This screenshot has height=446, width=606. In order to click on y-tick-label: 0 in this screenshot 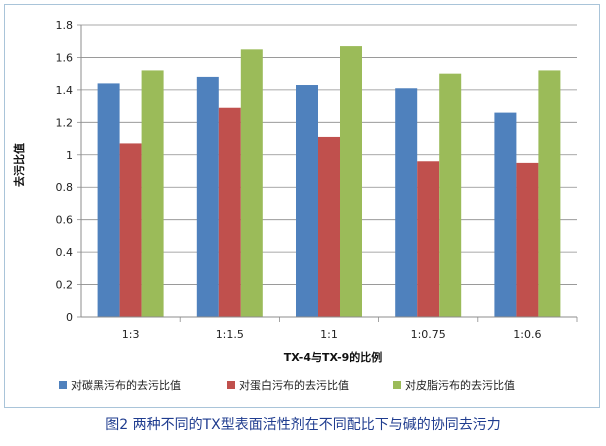, I will do `click(69, 317)`.